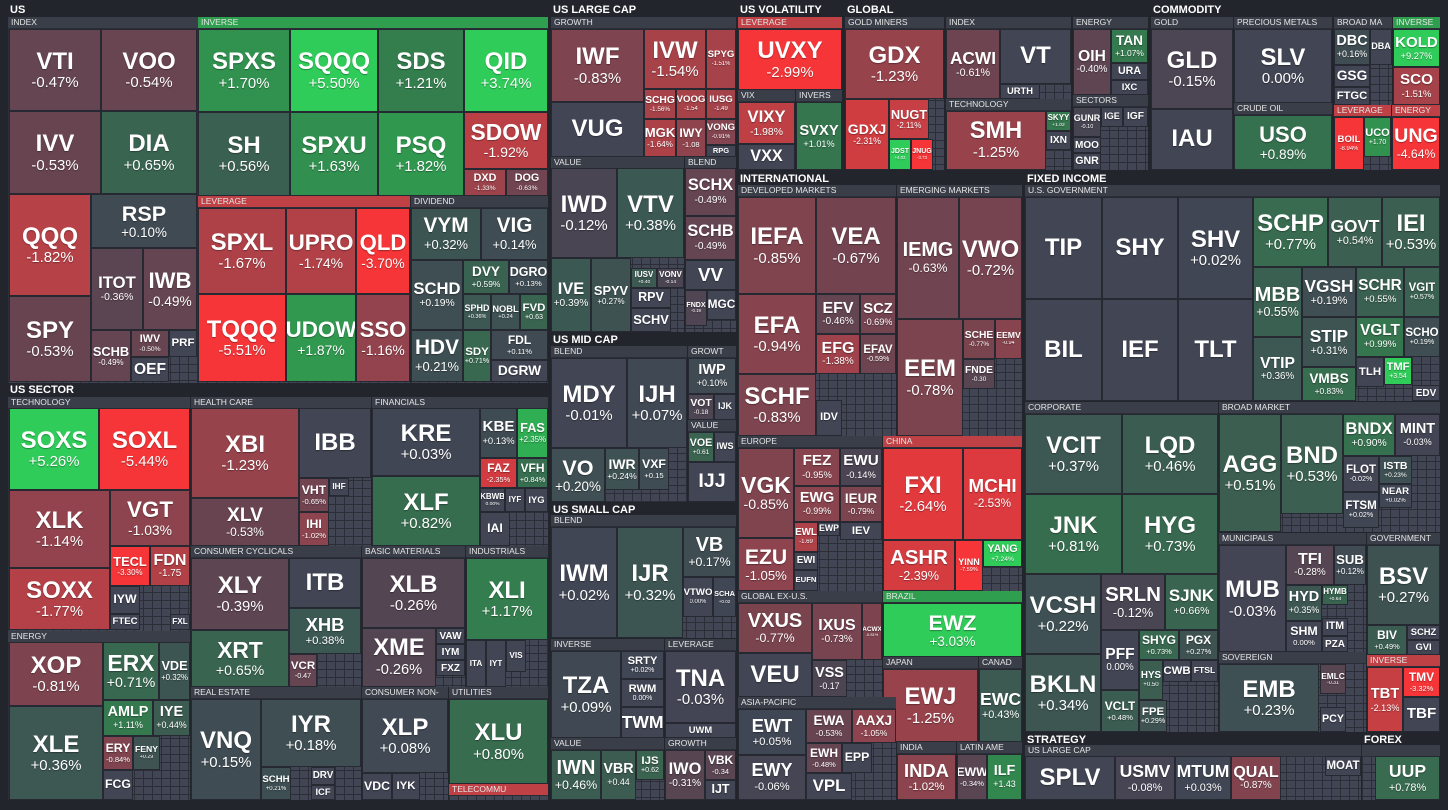 The height and width of the screenshot is (810, 1448). What do you see at coordinates (59, 599) in the screenshot?
I see `etf-tile: SOXX -1.77%` at bounding box center [59, 599].